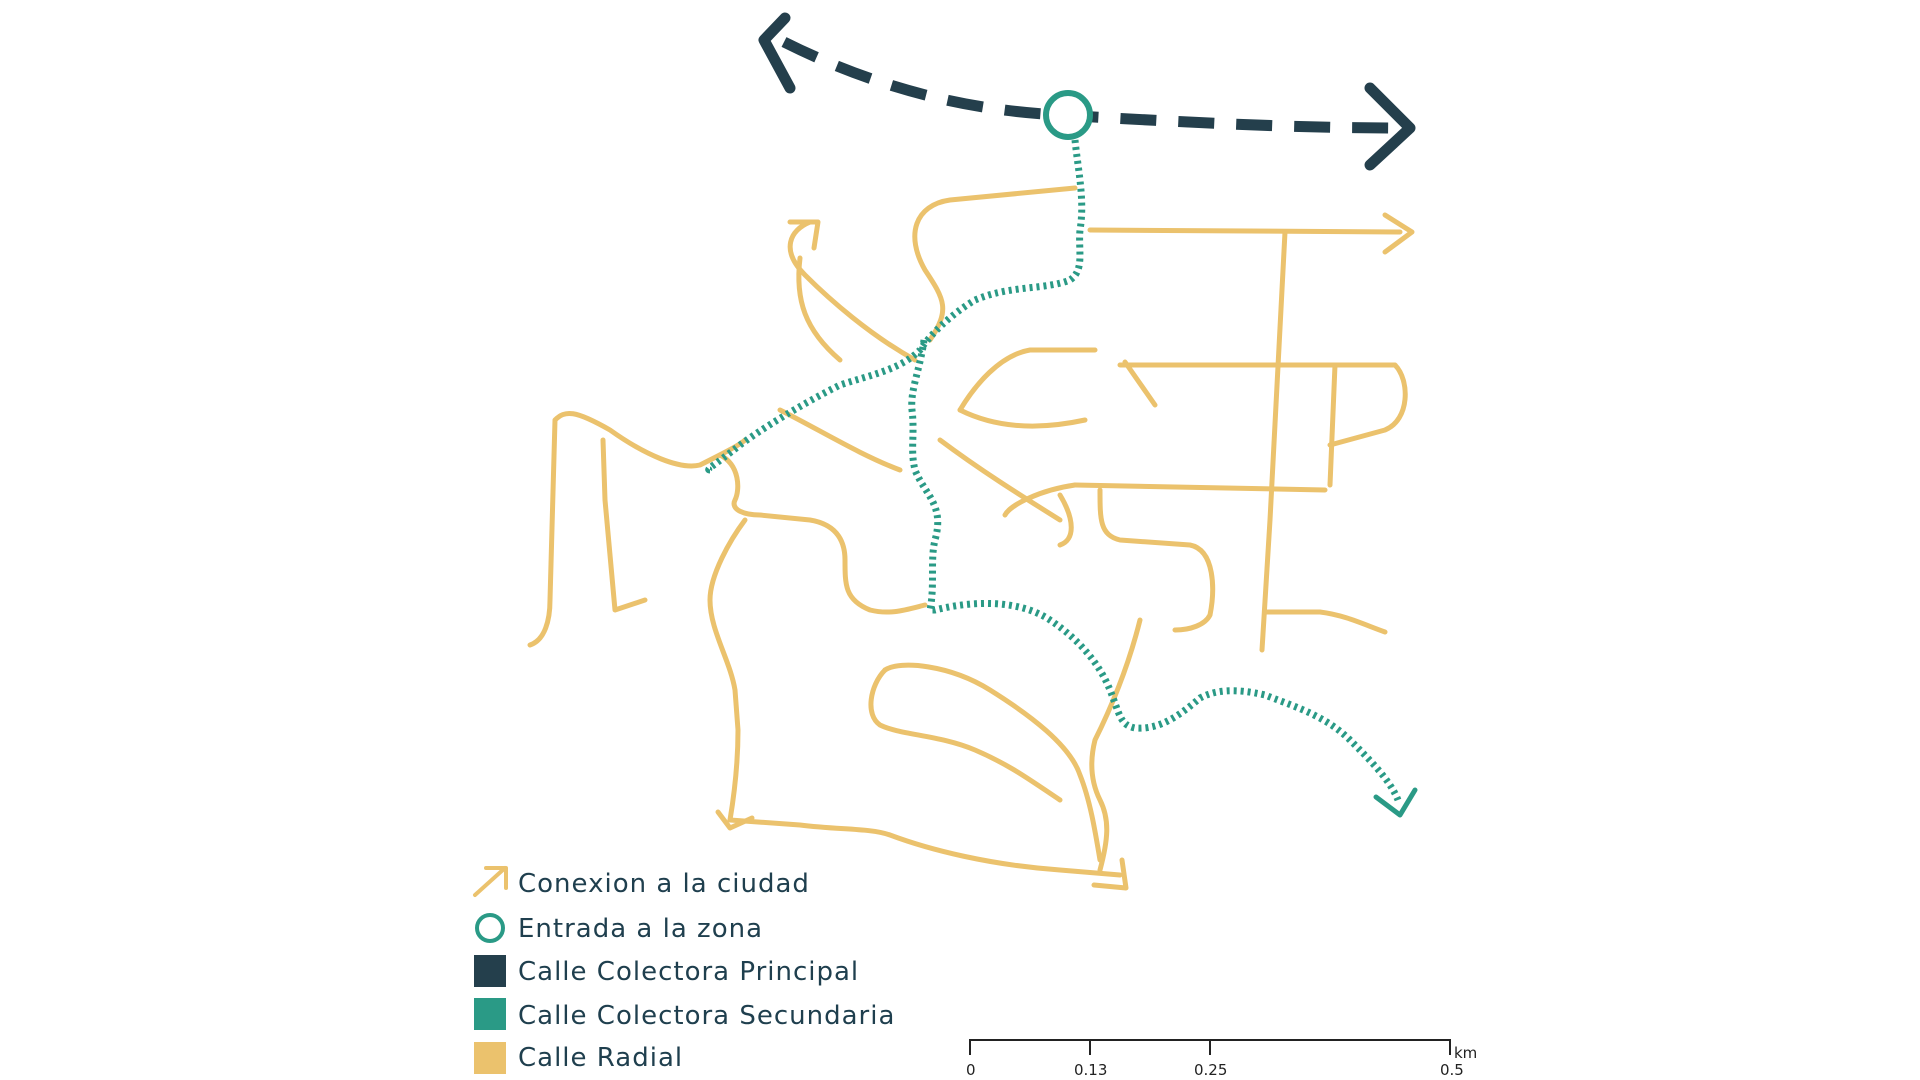  I want to click on calle-colectora-principal, so click(1087, 91).